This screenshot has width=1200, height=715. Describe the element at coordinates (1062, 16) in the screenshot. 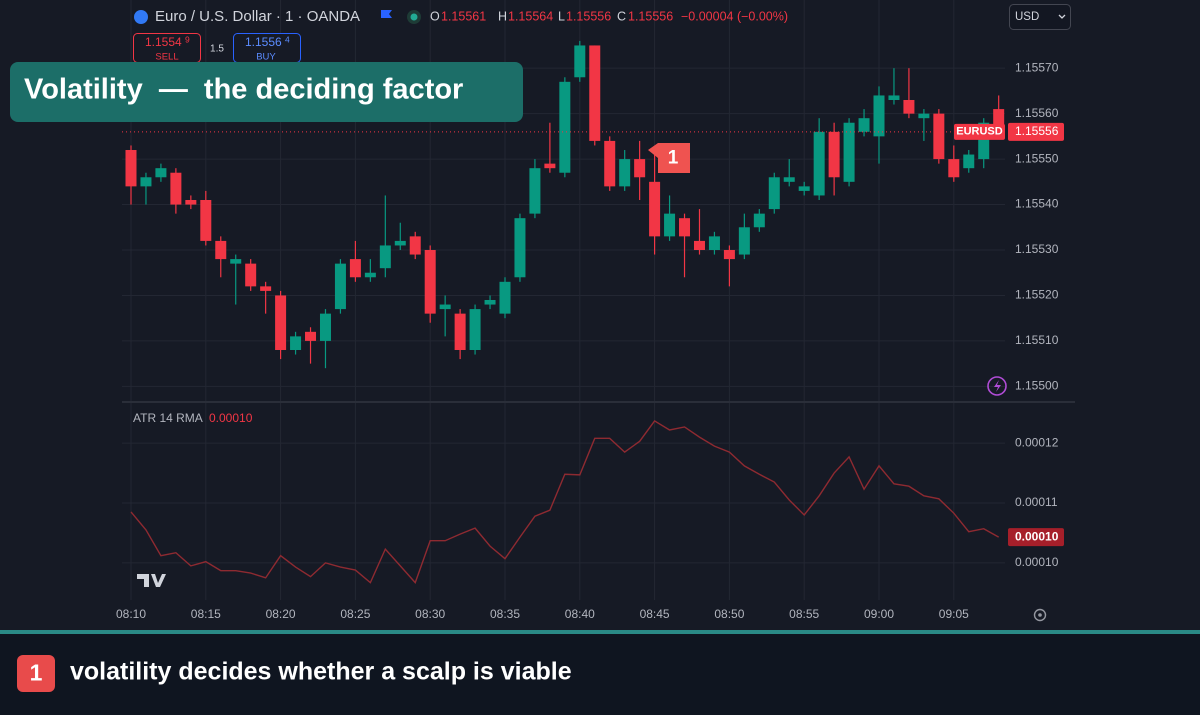

I see `dropdown-caret` at that location.